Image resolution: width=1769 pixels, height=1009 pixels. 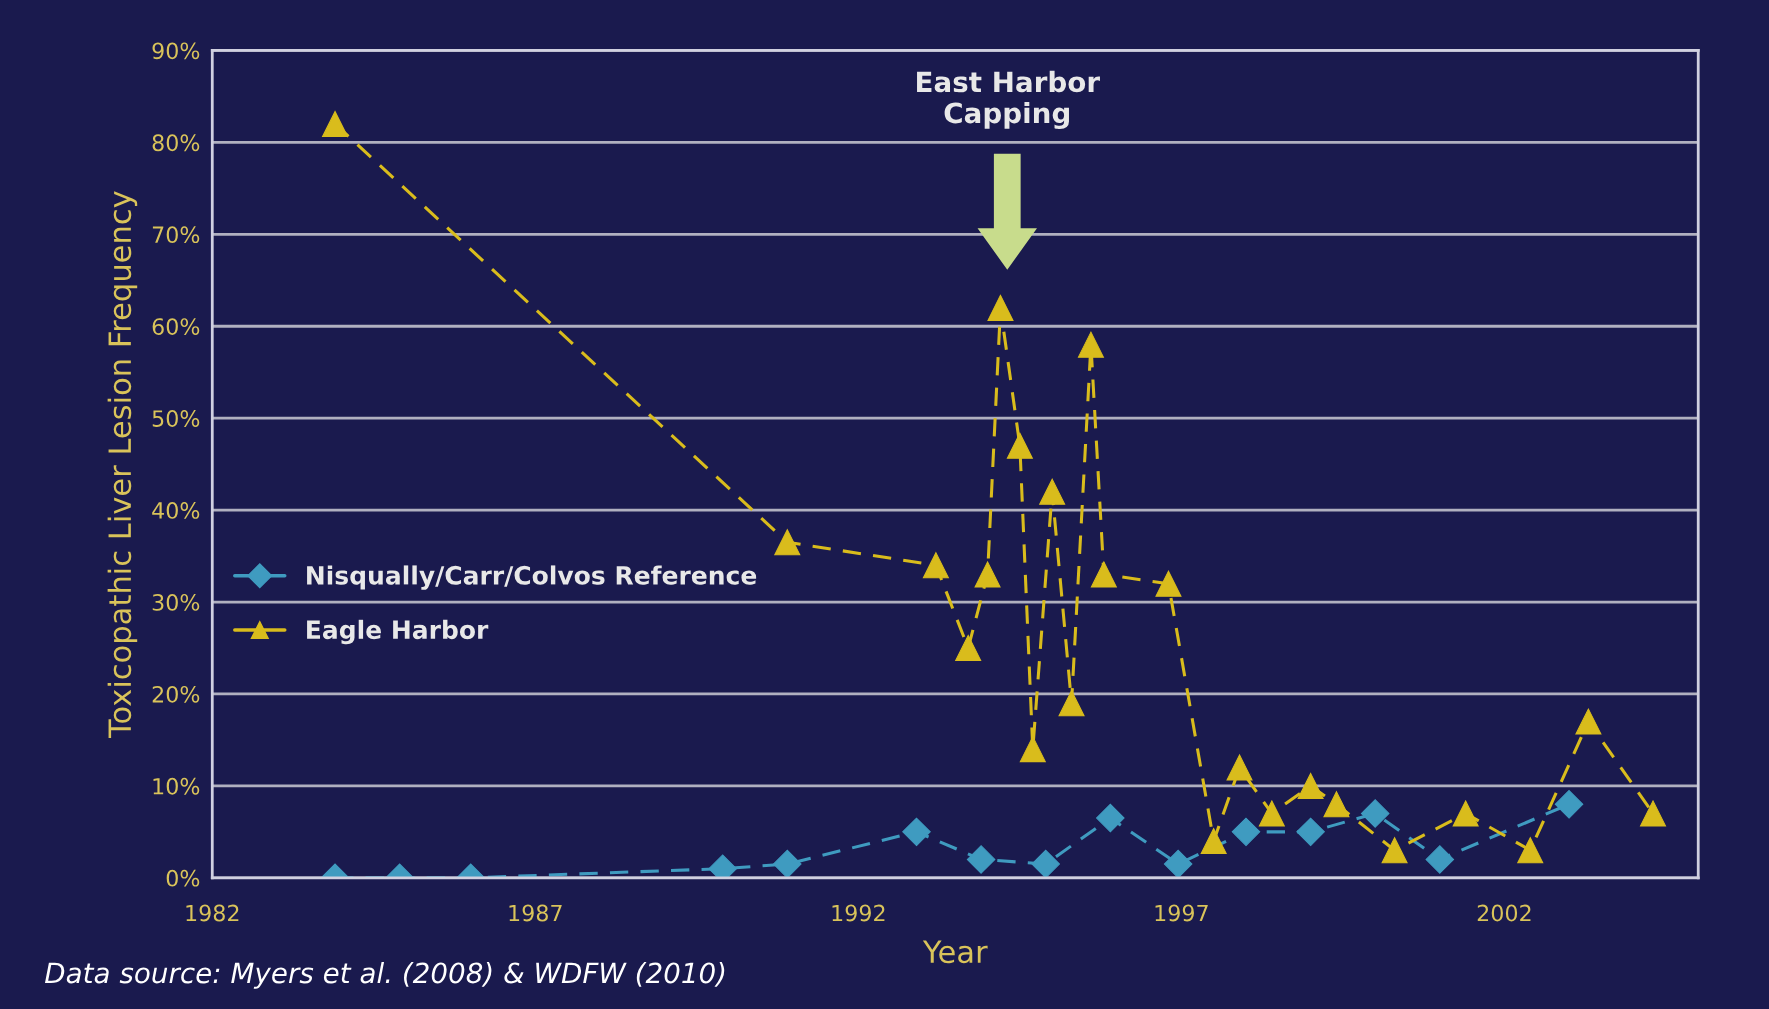 I want to click on y-tick-label: 80%, so click(x=176, y=143).